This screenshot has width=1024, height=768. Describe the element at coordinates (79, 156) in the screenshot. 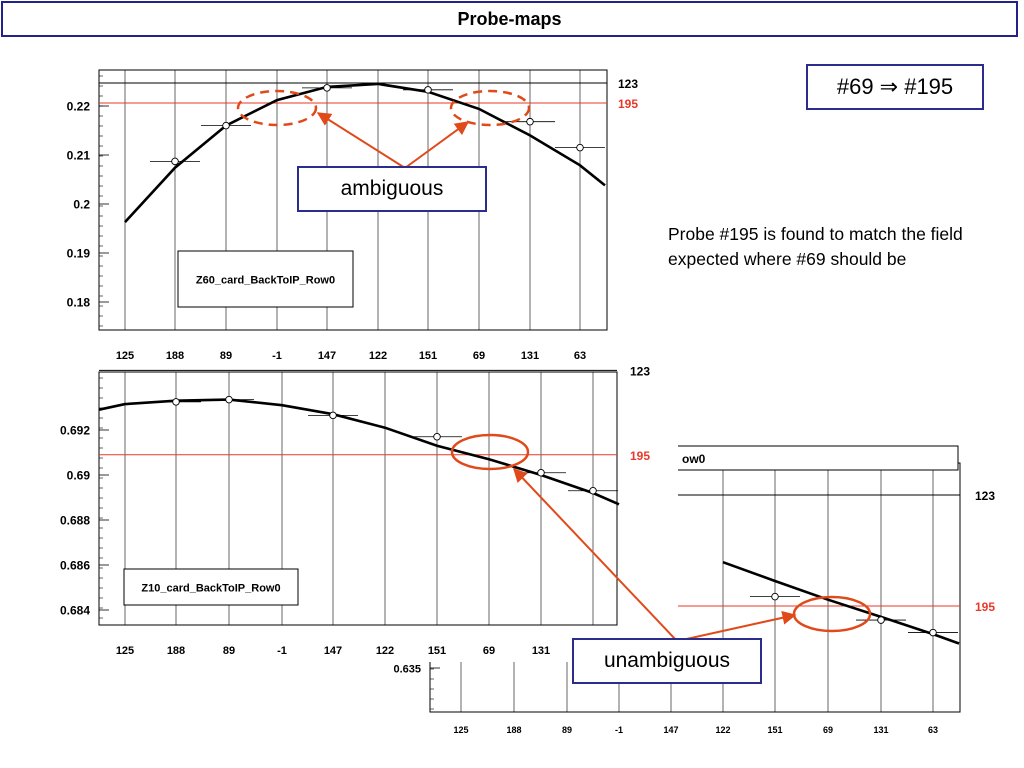

I see `y-tick-label: 0.21` at that location.